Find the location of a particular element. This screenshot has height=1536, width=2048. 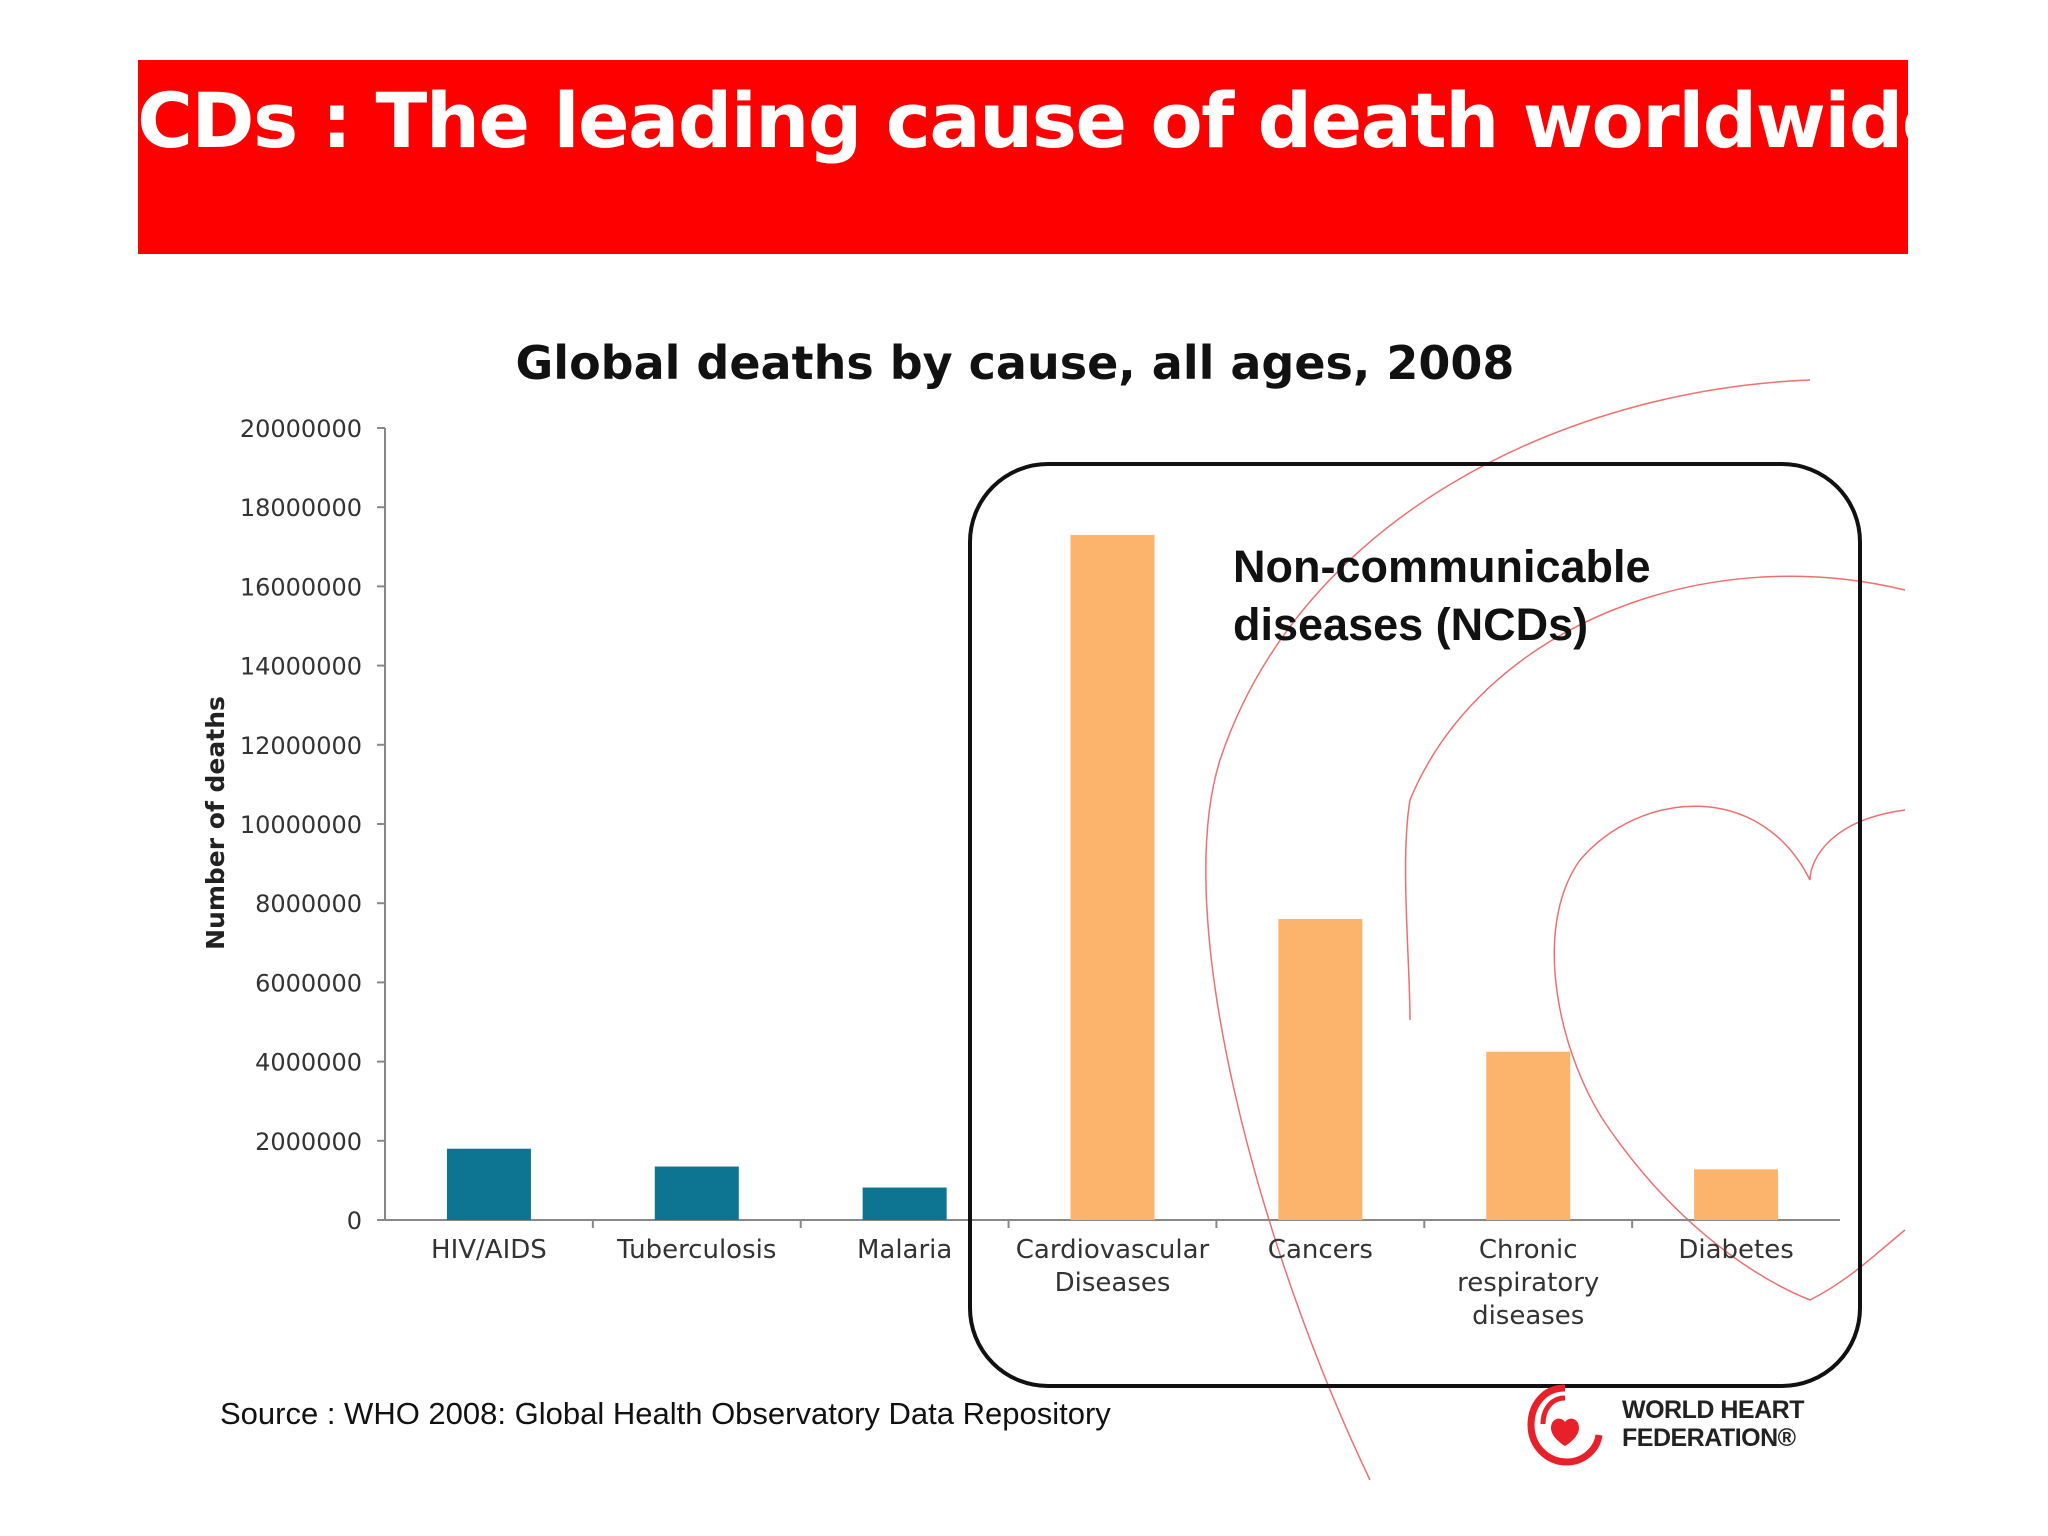

x-category-label: HIV/AIDS is located at coordinates (489, 1250).